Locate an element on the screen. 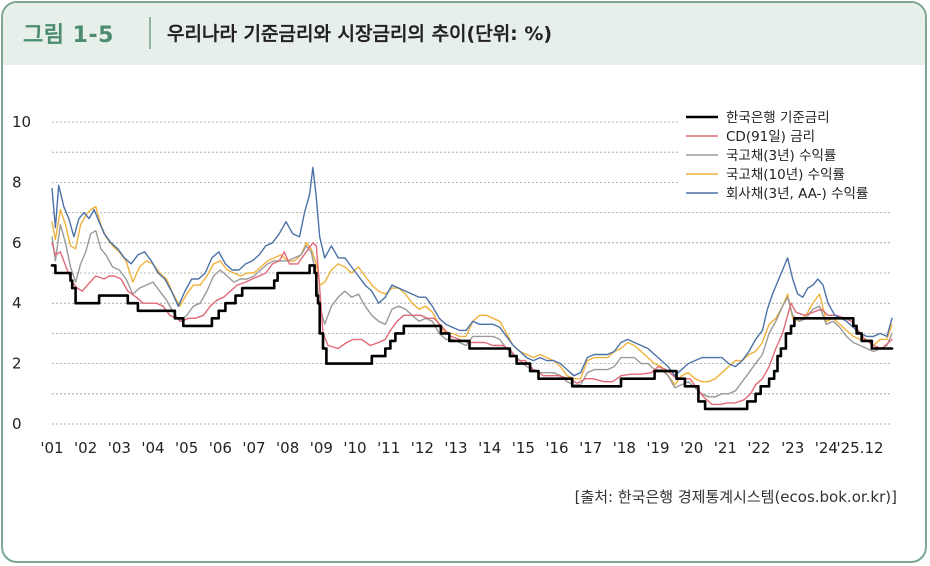 This screenshot has width=930, height=566. x-tick-label: '23 is located at coordinates (792, 448).